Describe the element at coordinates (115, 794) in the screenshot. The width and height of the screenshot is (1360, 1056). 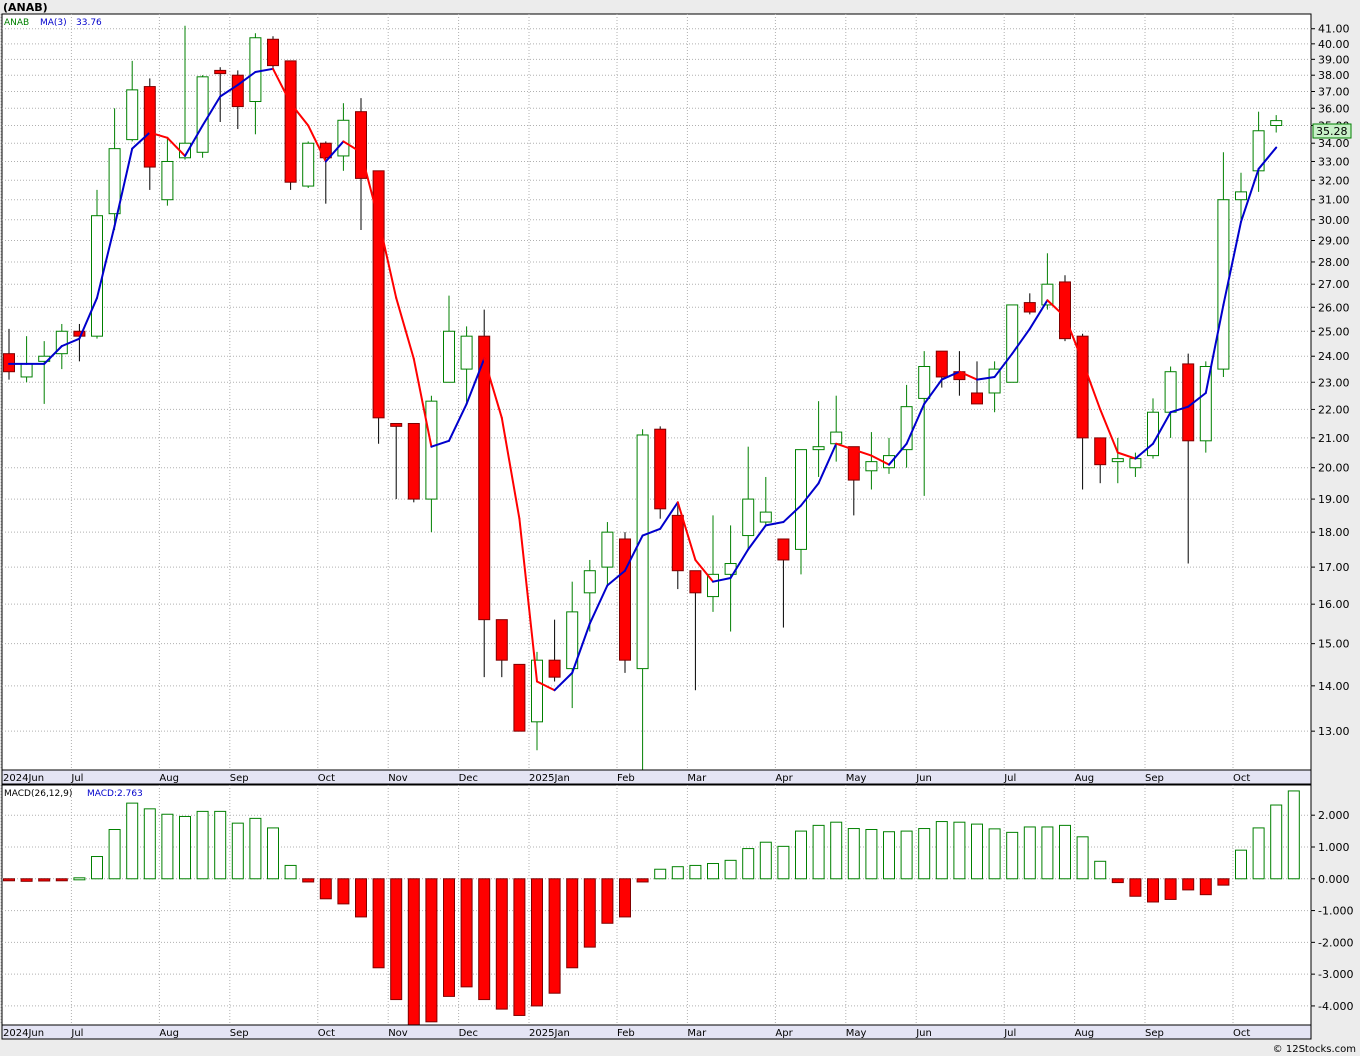
I see `macd-legend-value: MACD:2.763` at that location.